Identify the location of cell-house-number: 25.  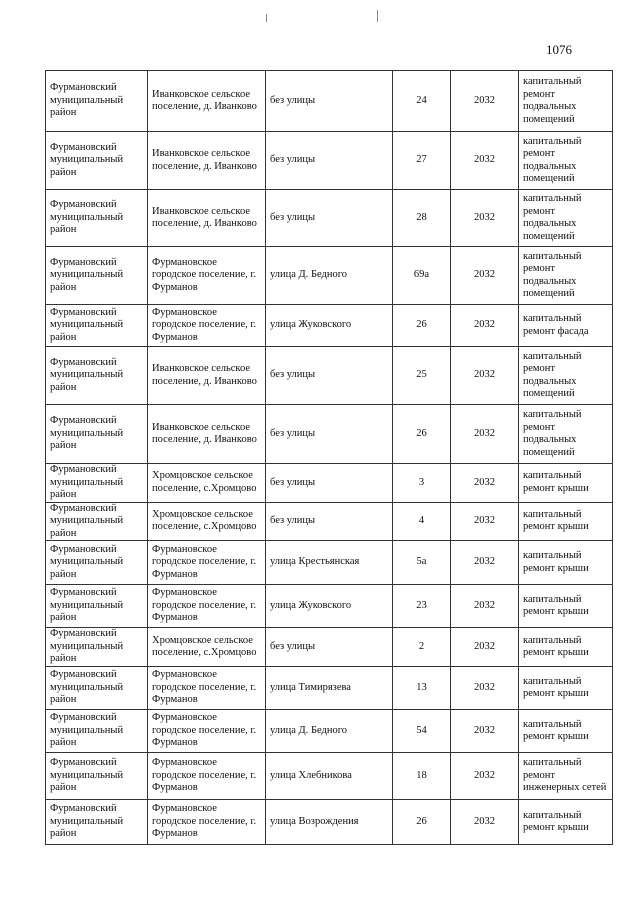
(421, 375).